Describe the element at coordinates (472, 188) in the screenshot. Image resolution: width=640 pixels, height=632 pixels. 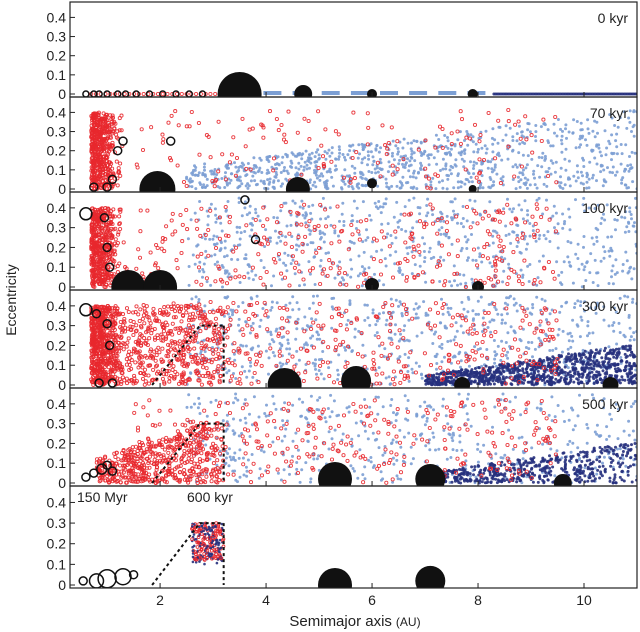
I see `giant-planet` at that location.